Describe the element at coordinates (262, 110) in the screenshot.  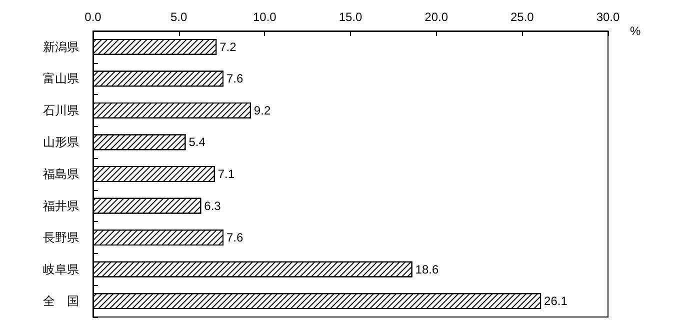
I see `data-label: 9.2` at that location.